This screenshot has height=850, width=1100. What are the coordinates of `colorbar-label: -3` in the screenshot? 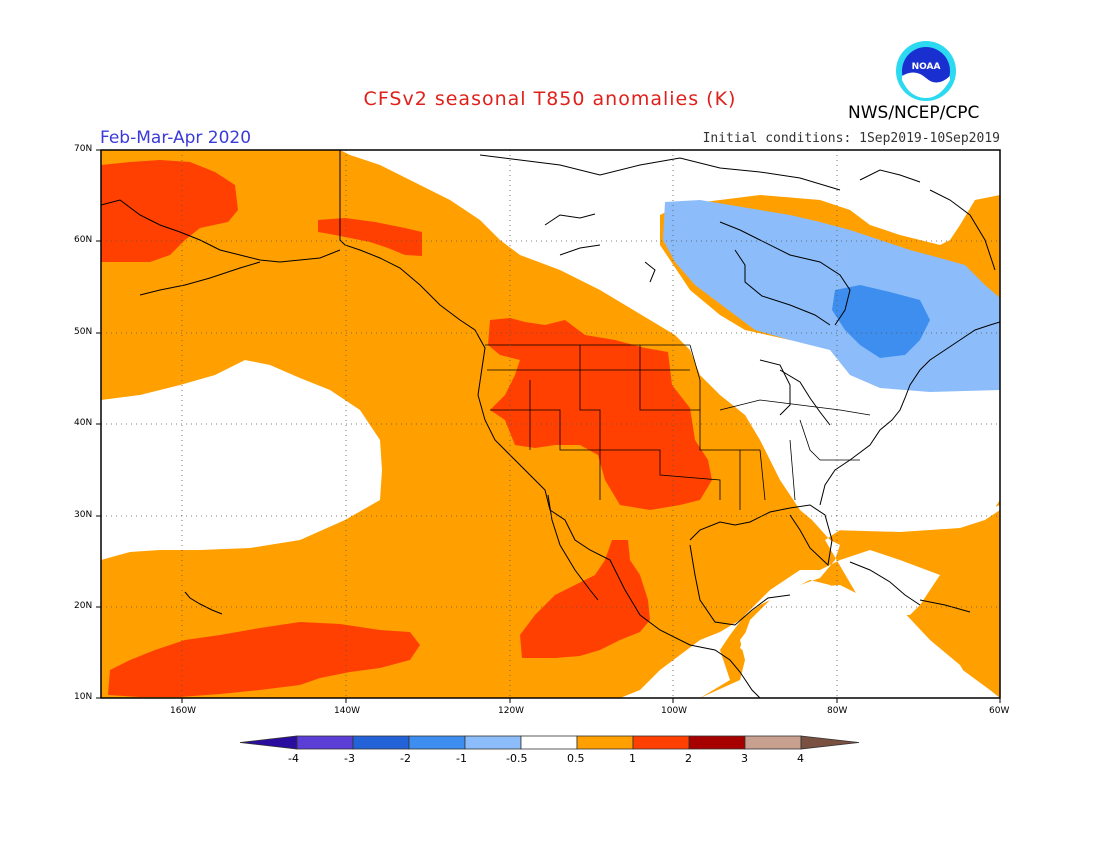 It's located at (349, 758).